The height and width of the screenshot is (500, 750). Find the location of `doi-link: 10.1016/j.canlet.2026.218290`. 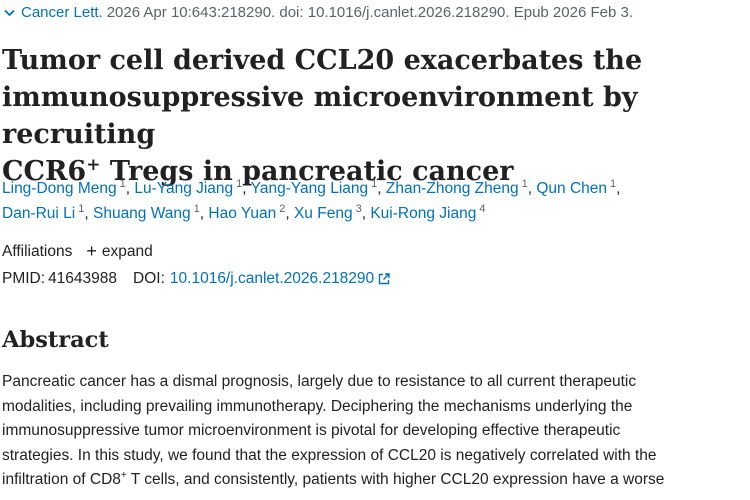

doi-link: 10.1016/j.canlet.2026.218290 is located at coordinates (272, 278).